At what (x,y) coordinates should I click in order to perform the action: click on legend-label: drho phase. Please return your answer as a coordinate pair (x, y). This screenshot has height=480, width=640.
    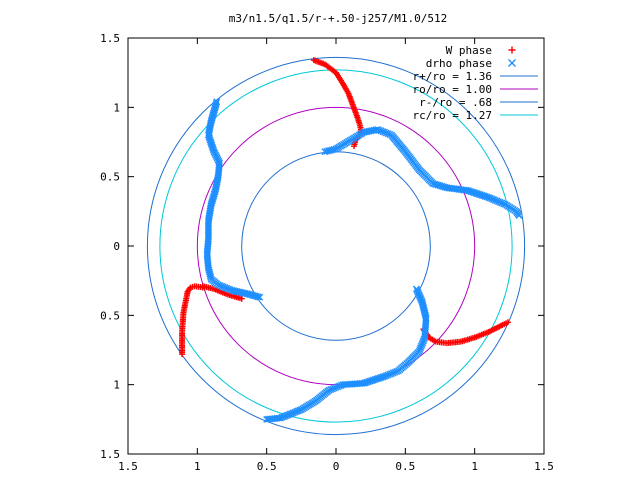
    Looking at the image, I should click on (459, 63).